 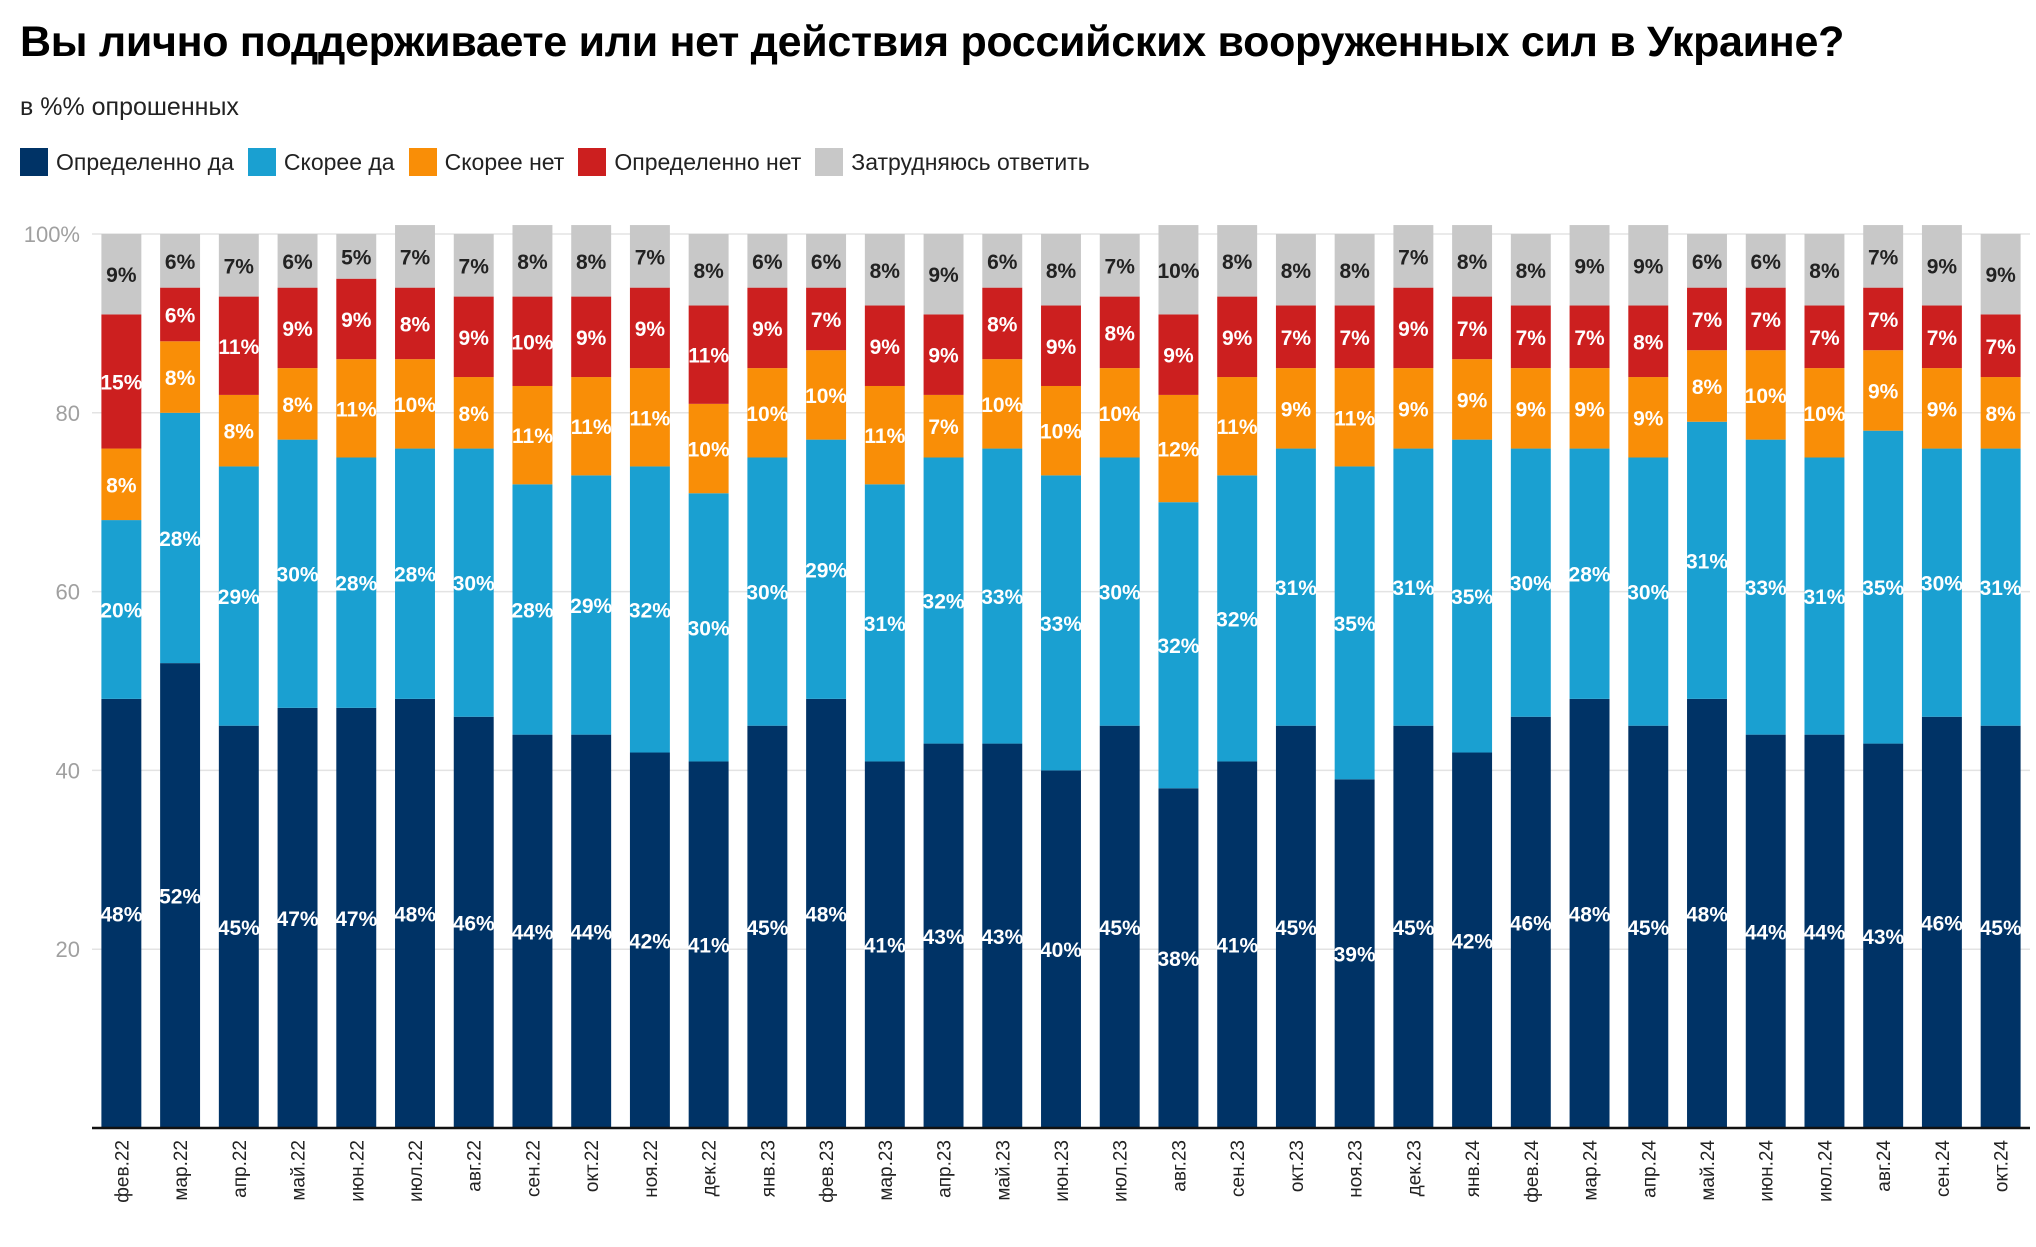 I want to click on x-tick-label: июл.24, so click(x=1825, y=1171).